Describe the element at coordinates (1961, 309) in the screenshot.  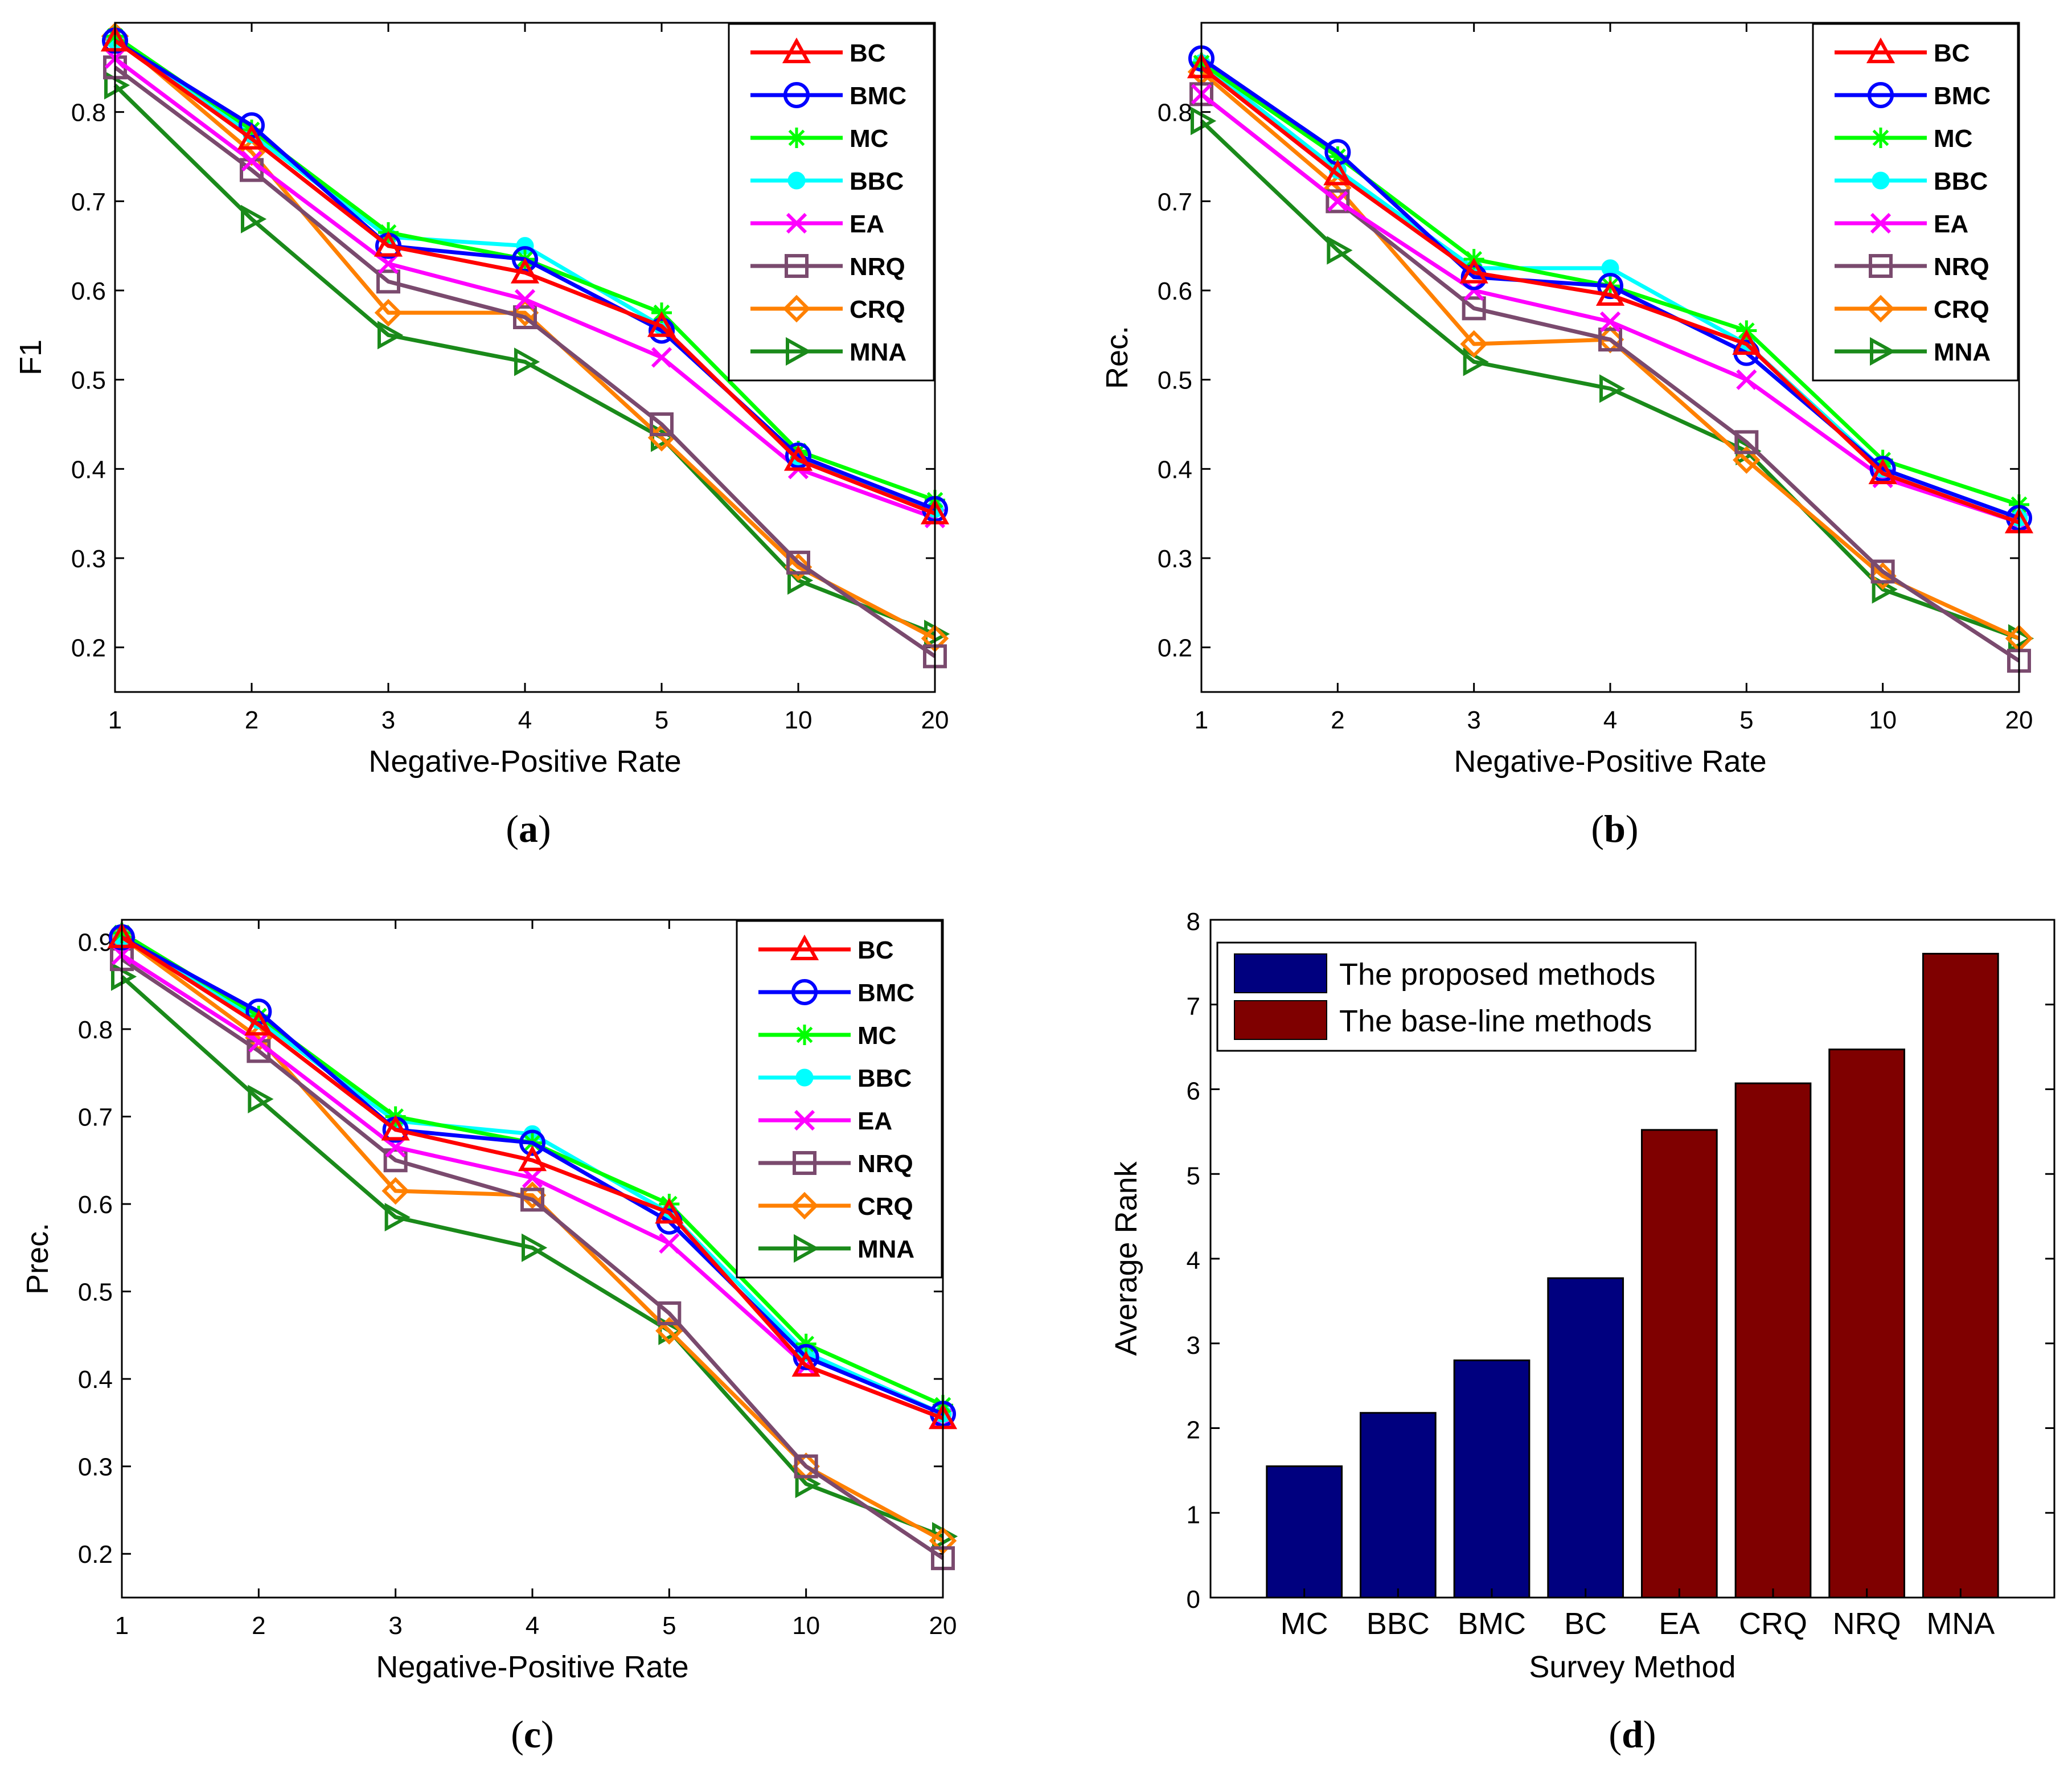
I see `legend-label-CRQ: CRQ` at that location.